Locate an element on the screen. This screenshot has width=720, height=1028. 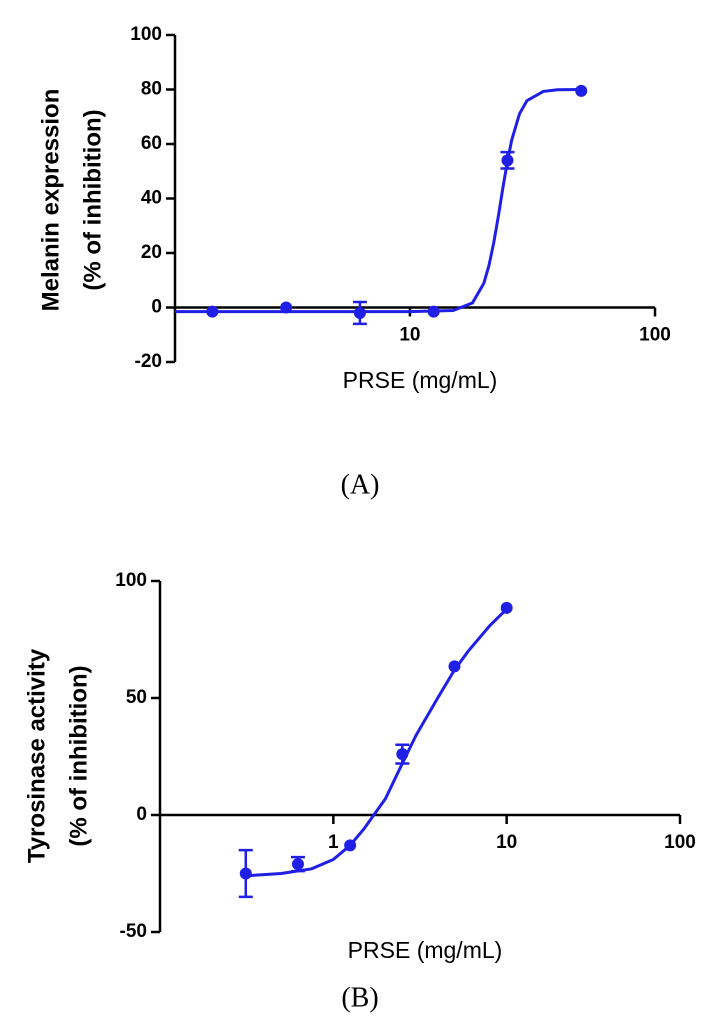
y-tick-label: 50 is located at coordinates (136, 697).